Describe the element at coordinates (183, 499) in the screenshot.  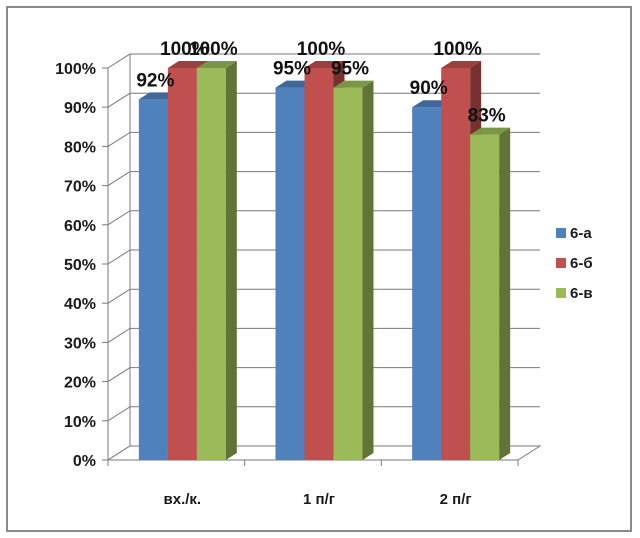
I see `x-category-label: вх./к.` at that location.